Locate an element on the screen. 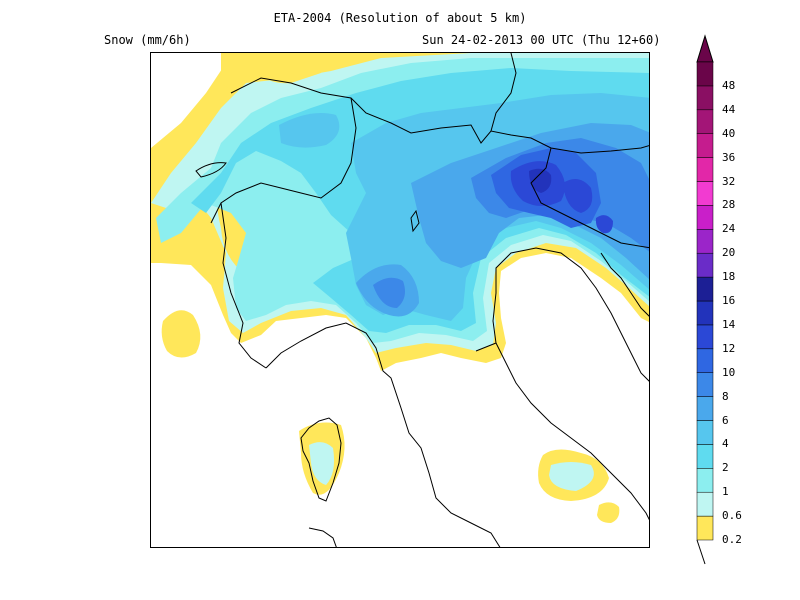 The image size is (800, 600). island-sardinia is located at coordinates (322, 537).